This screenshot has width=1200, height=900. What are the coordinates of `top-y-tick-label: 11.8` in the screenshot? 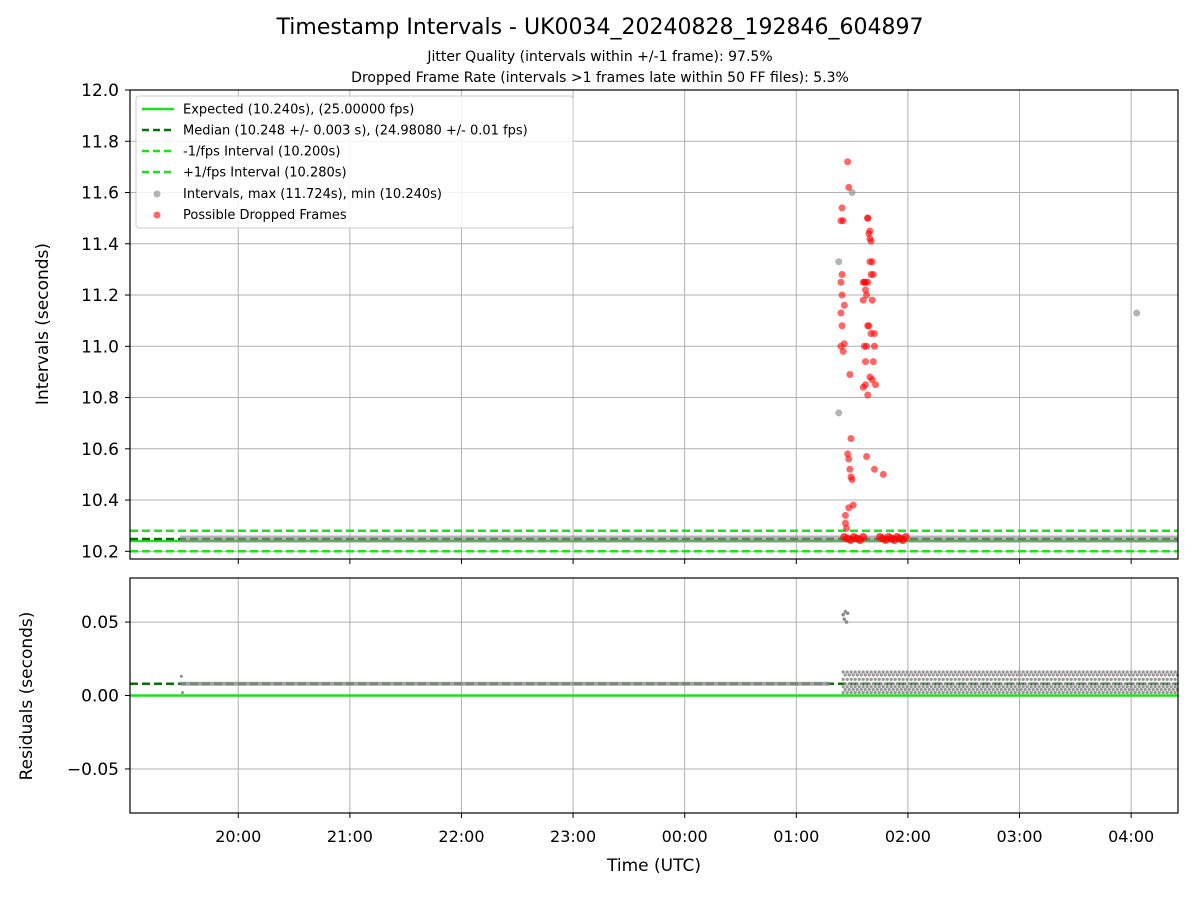 It's located at (100, 142).